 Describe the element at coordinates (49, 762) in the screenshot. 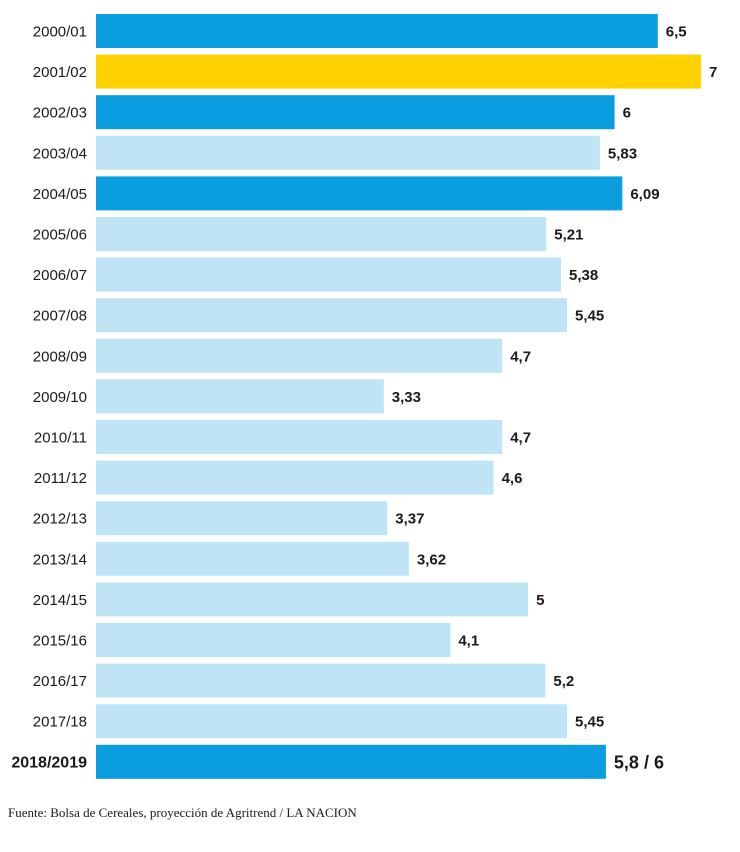

I see `category-label: 2018/2019` at that location.